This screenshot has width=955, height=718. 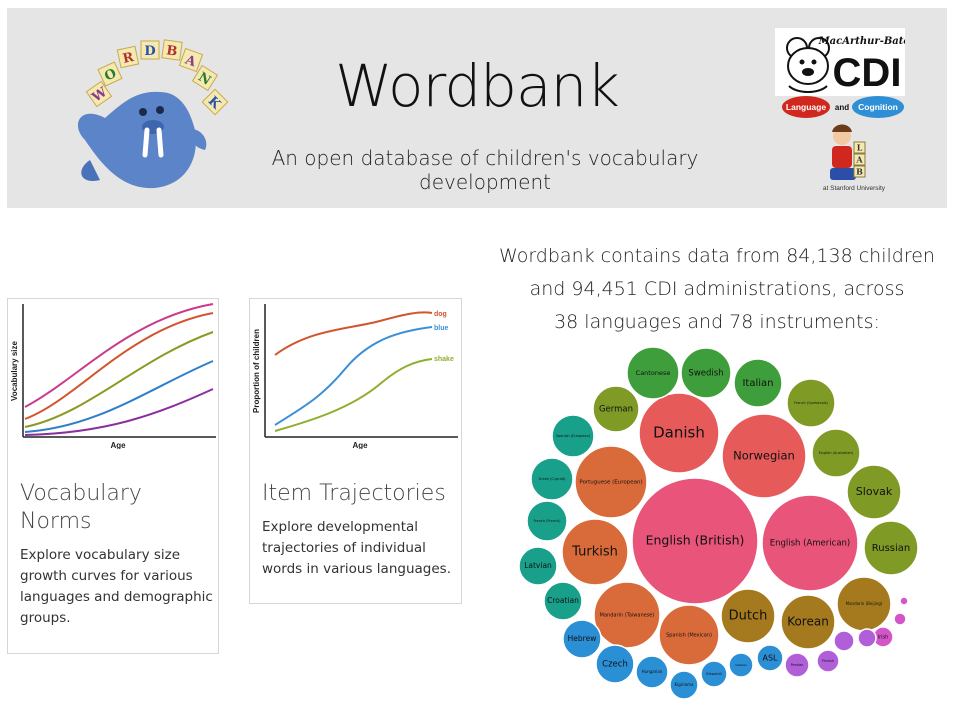 I want to click on language-bubble-label: French (Quebecois), so click(x=811, y=403).